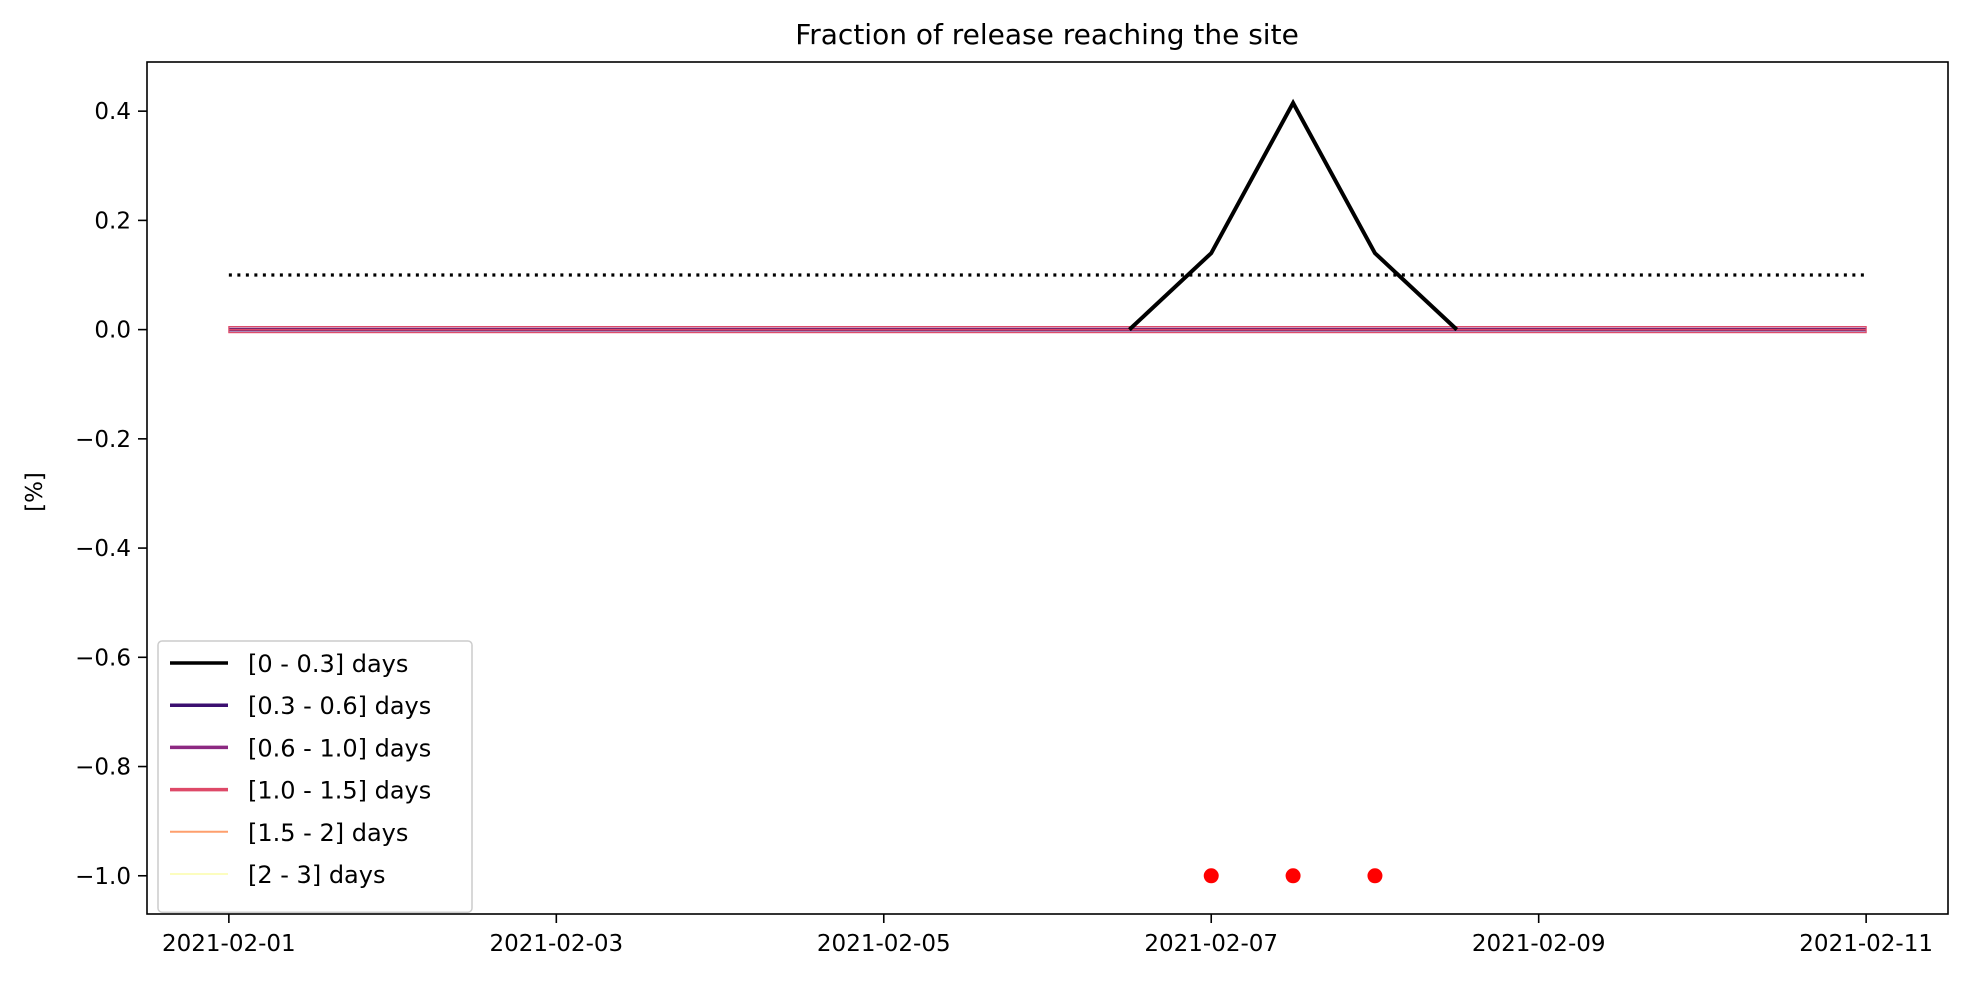 This screenshot has width=1969, height=982. What do you see at coordinates (103, 658) in the screenshot?
I see `y-tick-label: −0.6` at bounding box center [103, 658].